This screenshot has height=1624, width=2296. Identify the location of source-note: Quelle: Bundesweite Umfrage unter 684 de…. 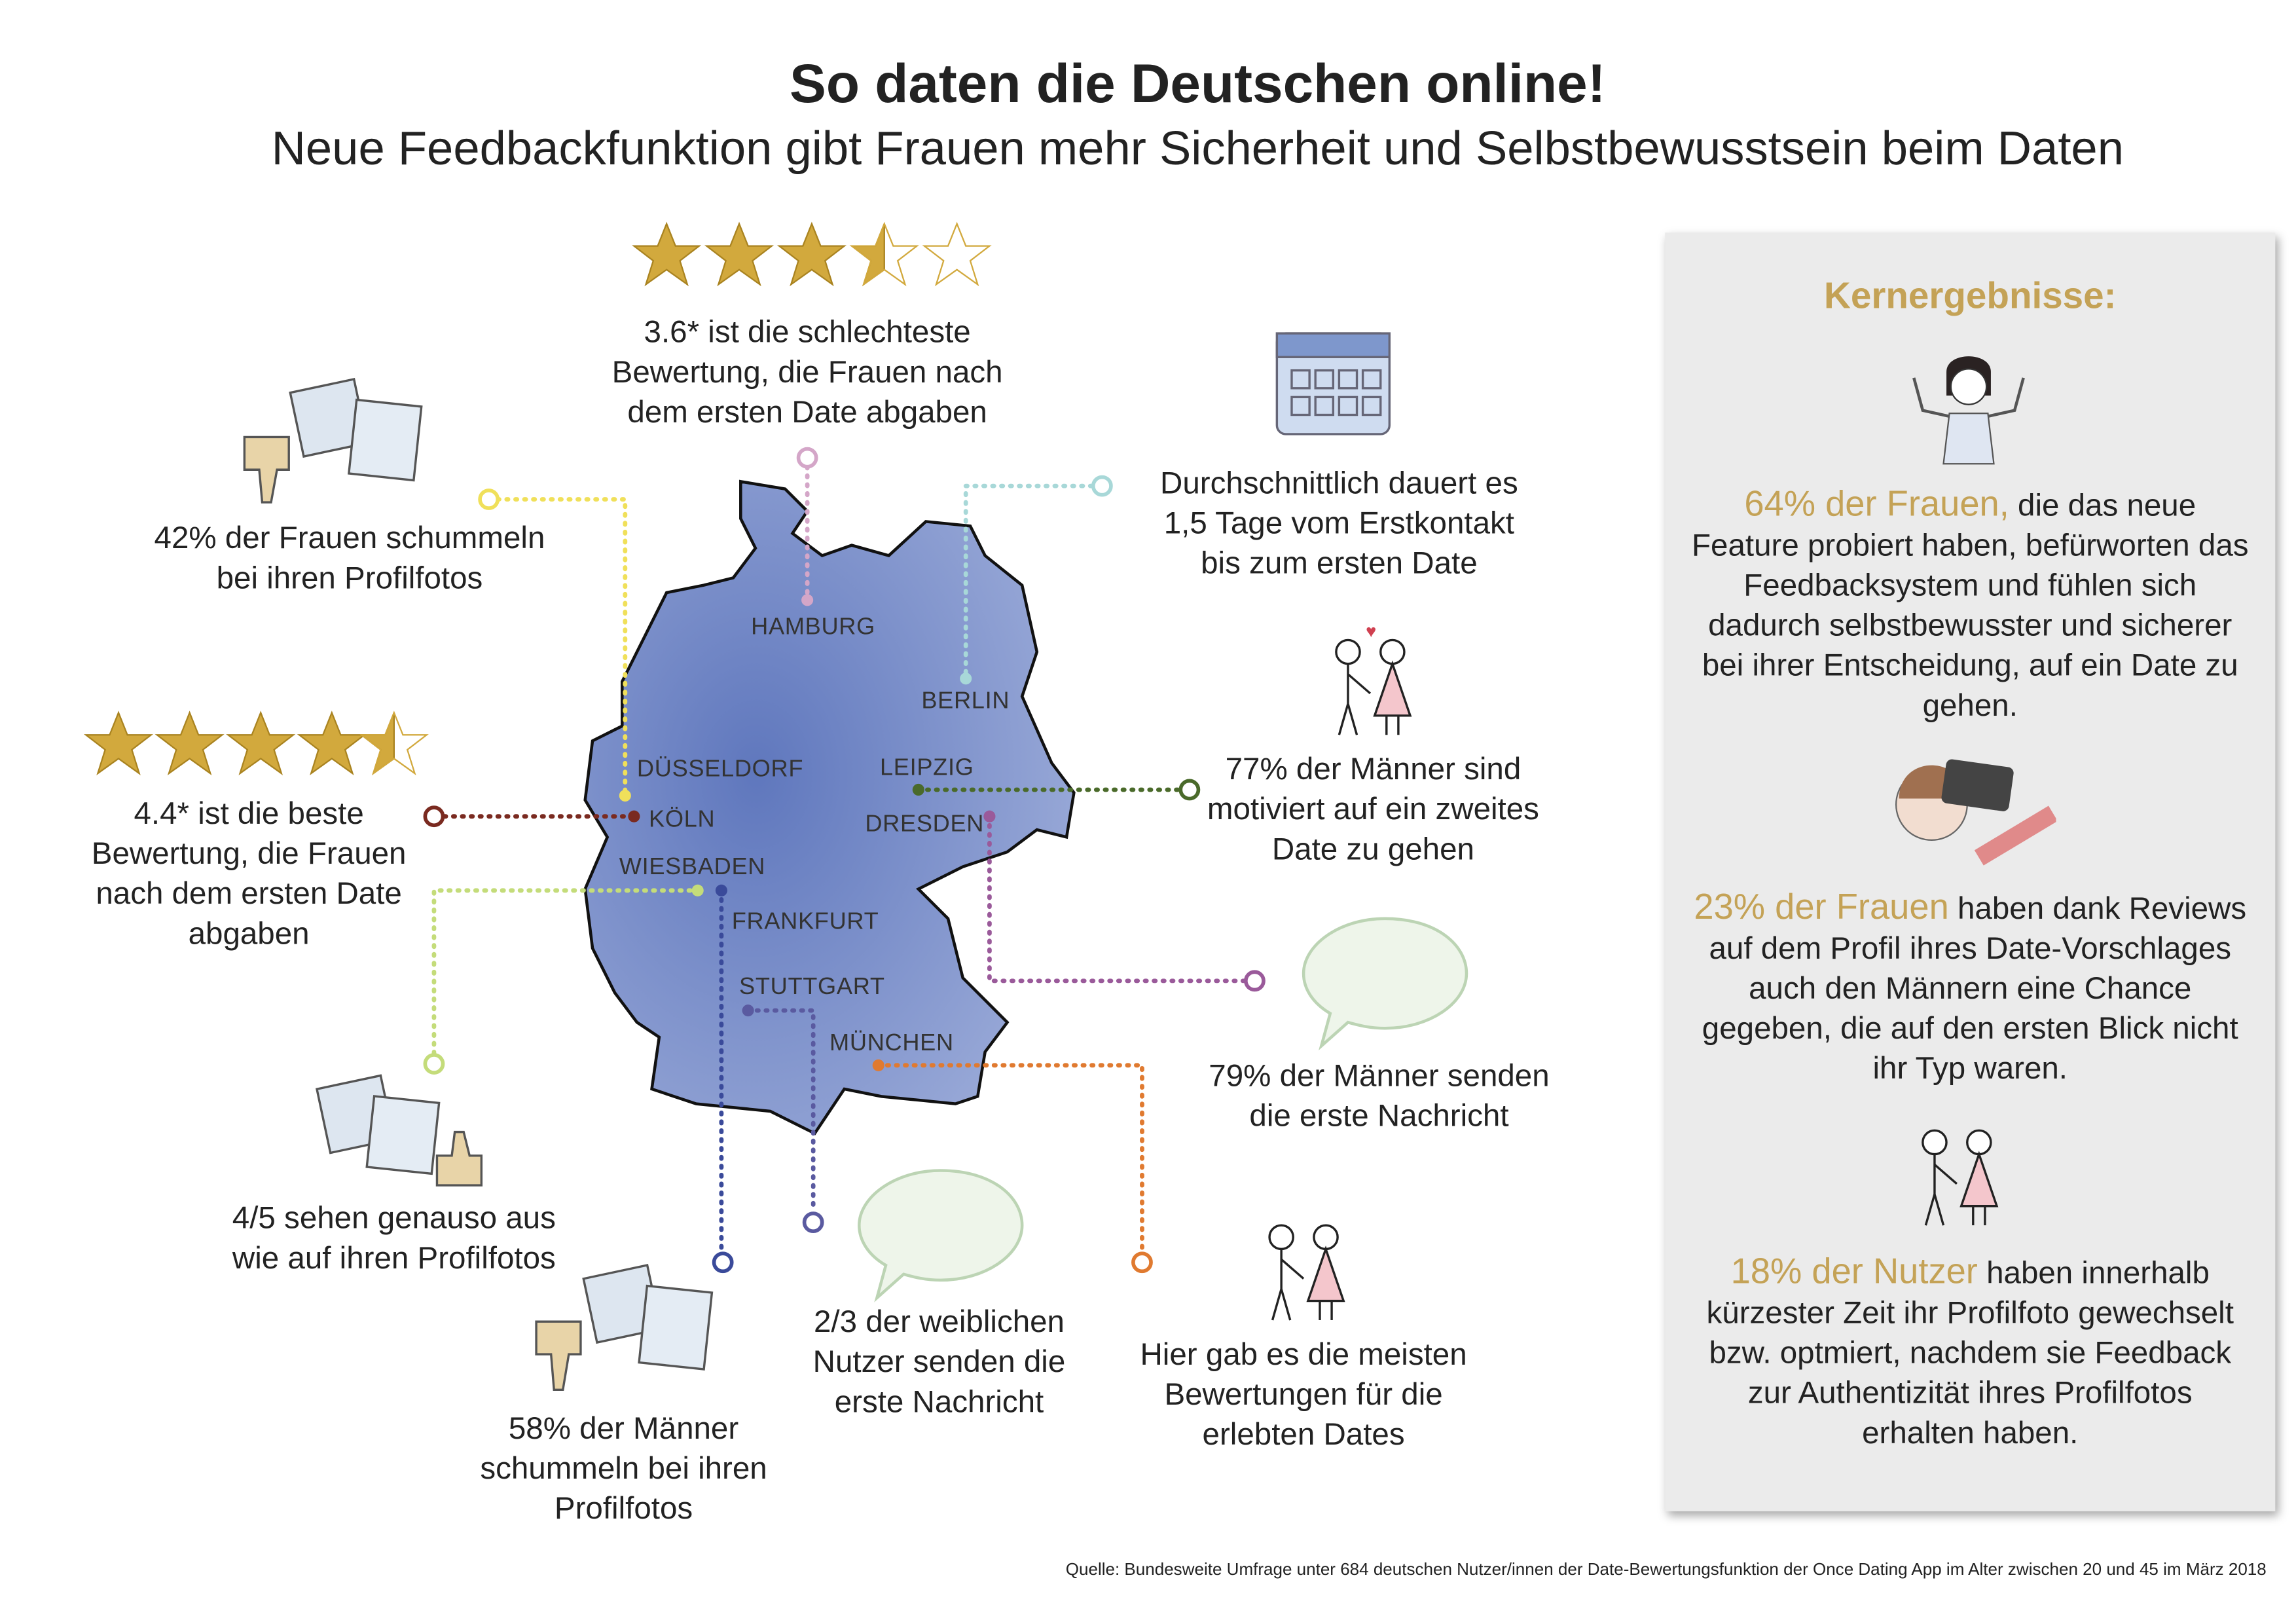
(1666, 1570).